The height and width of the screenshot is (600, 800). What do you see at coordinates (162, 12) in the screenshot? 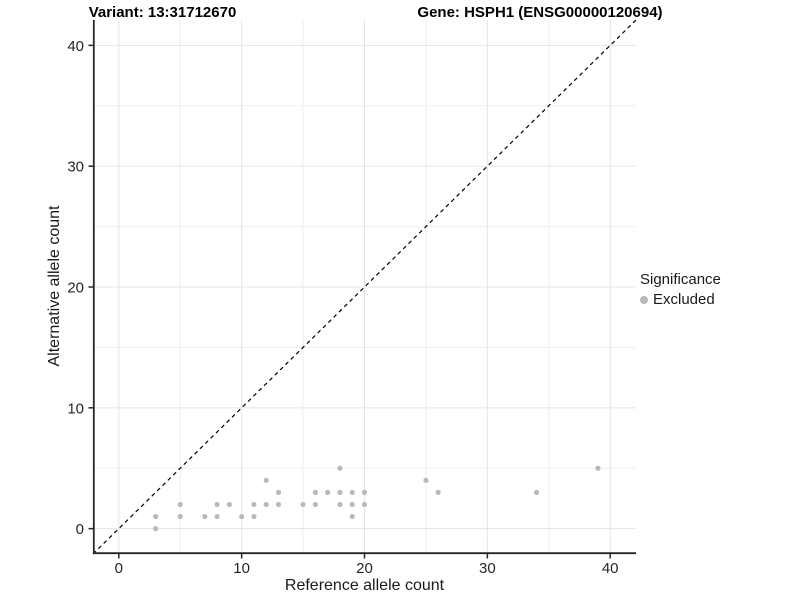
I see `plot-title-variant: Variant: 13:31712670` at bounding box center [162, 12].